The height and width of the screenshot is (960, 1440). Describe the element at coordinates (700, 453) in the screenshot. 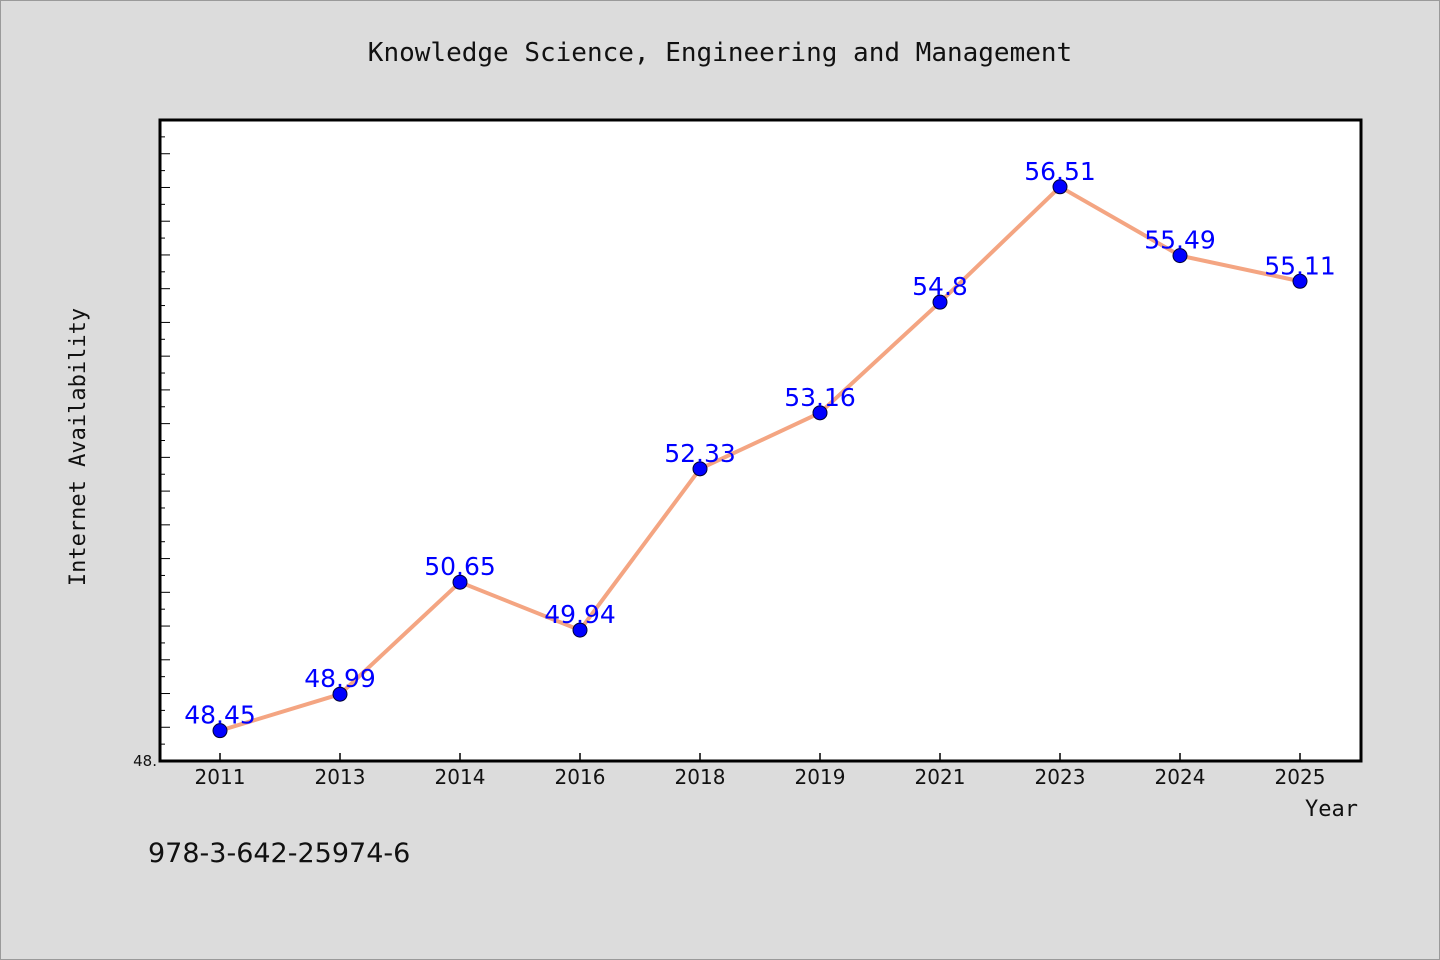

I see `data-label: 52.33` at that location.